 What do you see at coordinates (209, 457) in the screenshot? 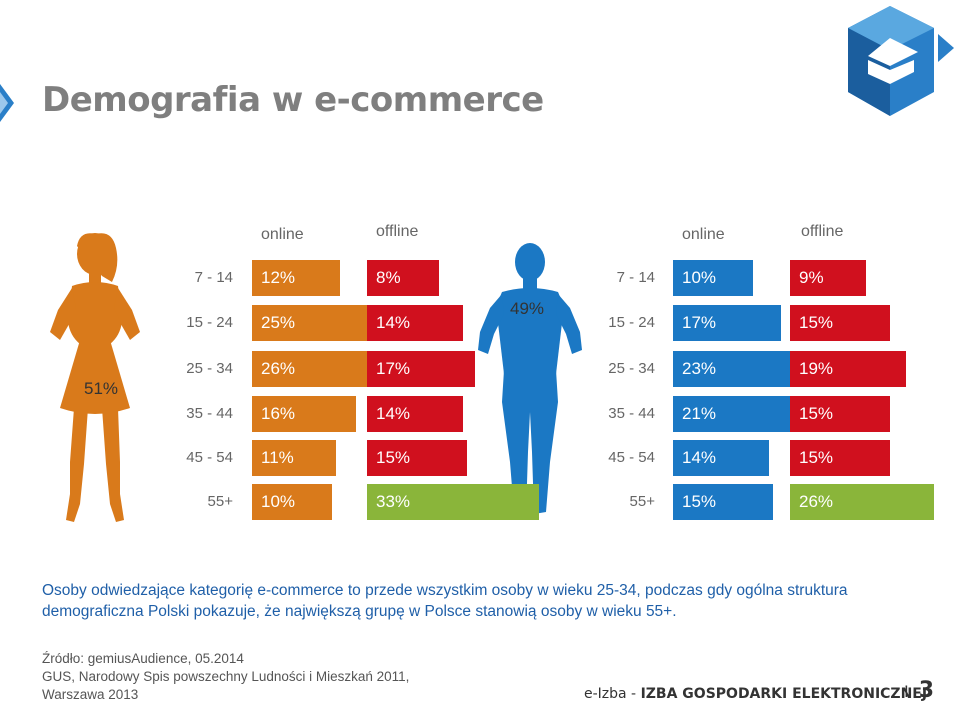
I see `female-age-label: 45 - 54` at bounding box center [209, 457].